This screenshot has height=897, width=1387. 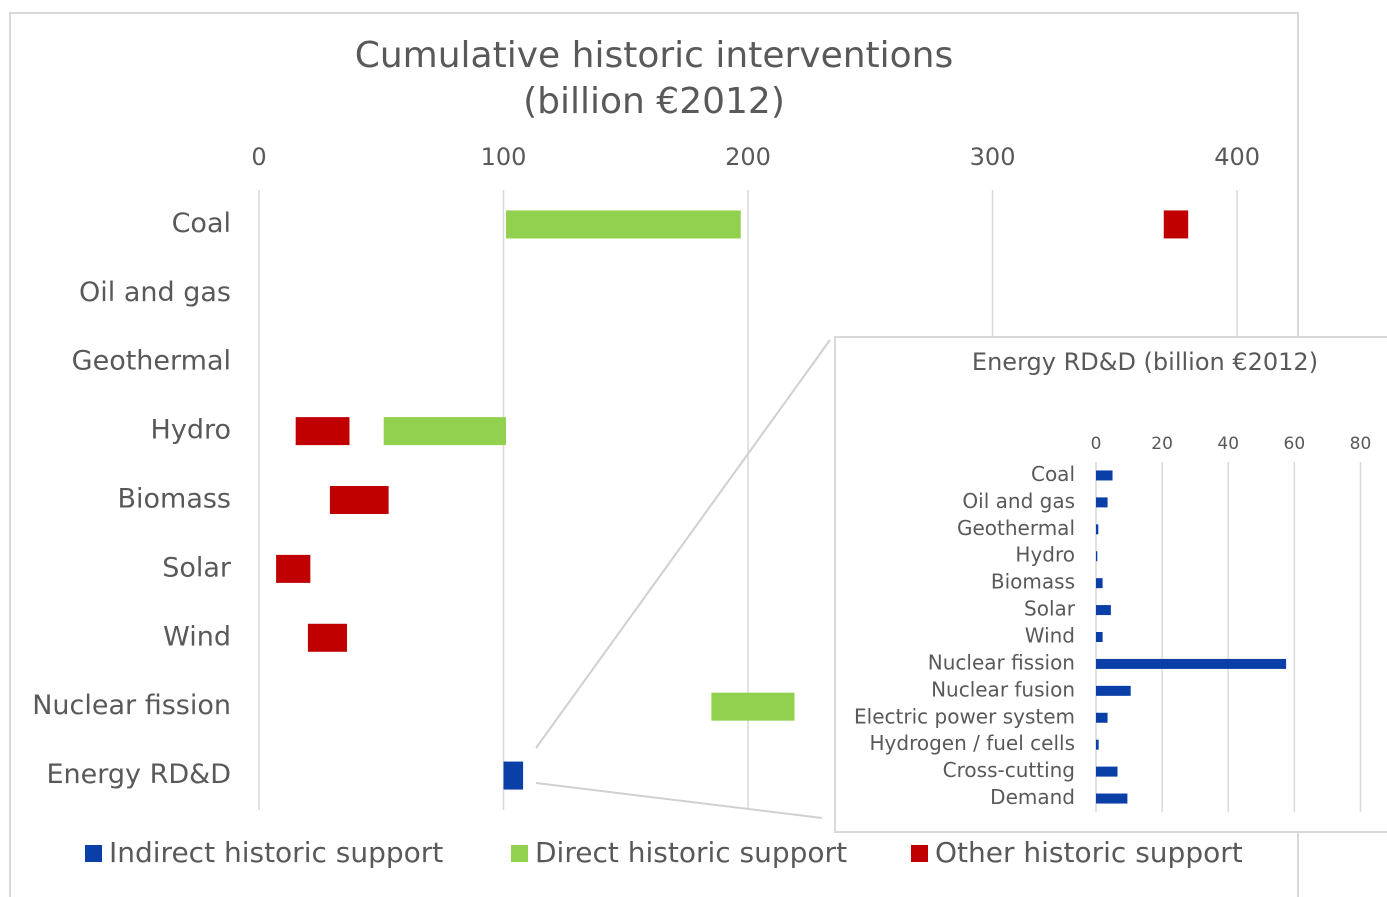 What do you see at coordinates (138, 774) in the screenshot?
I see `y-tick-label: Energy RD&D` at bounding box center [138, 774].